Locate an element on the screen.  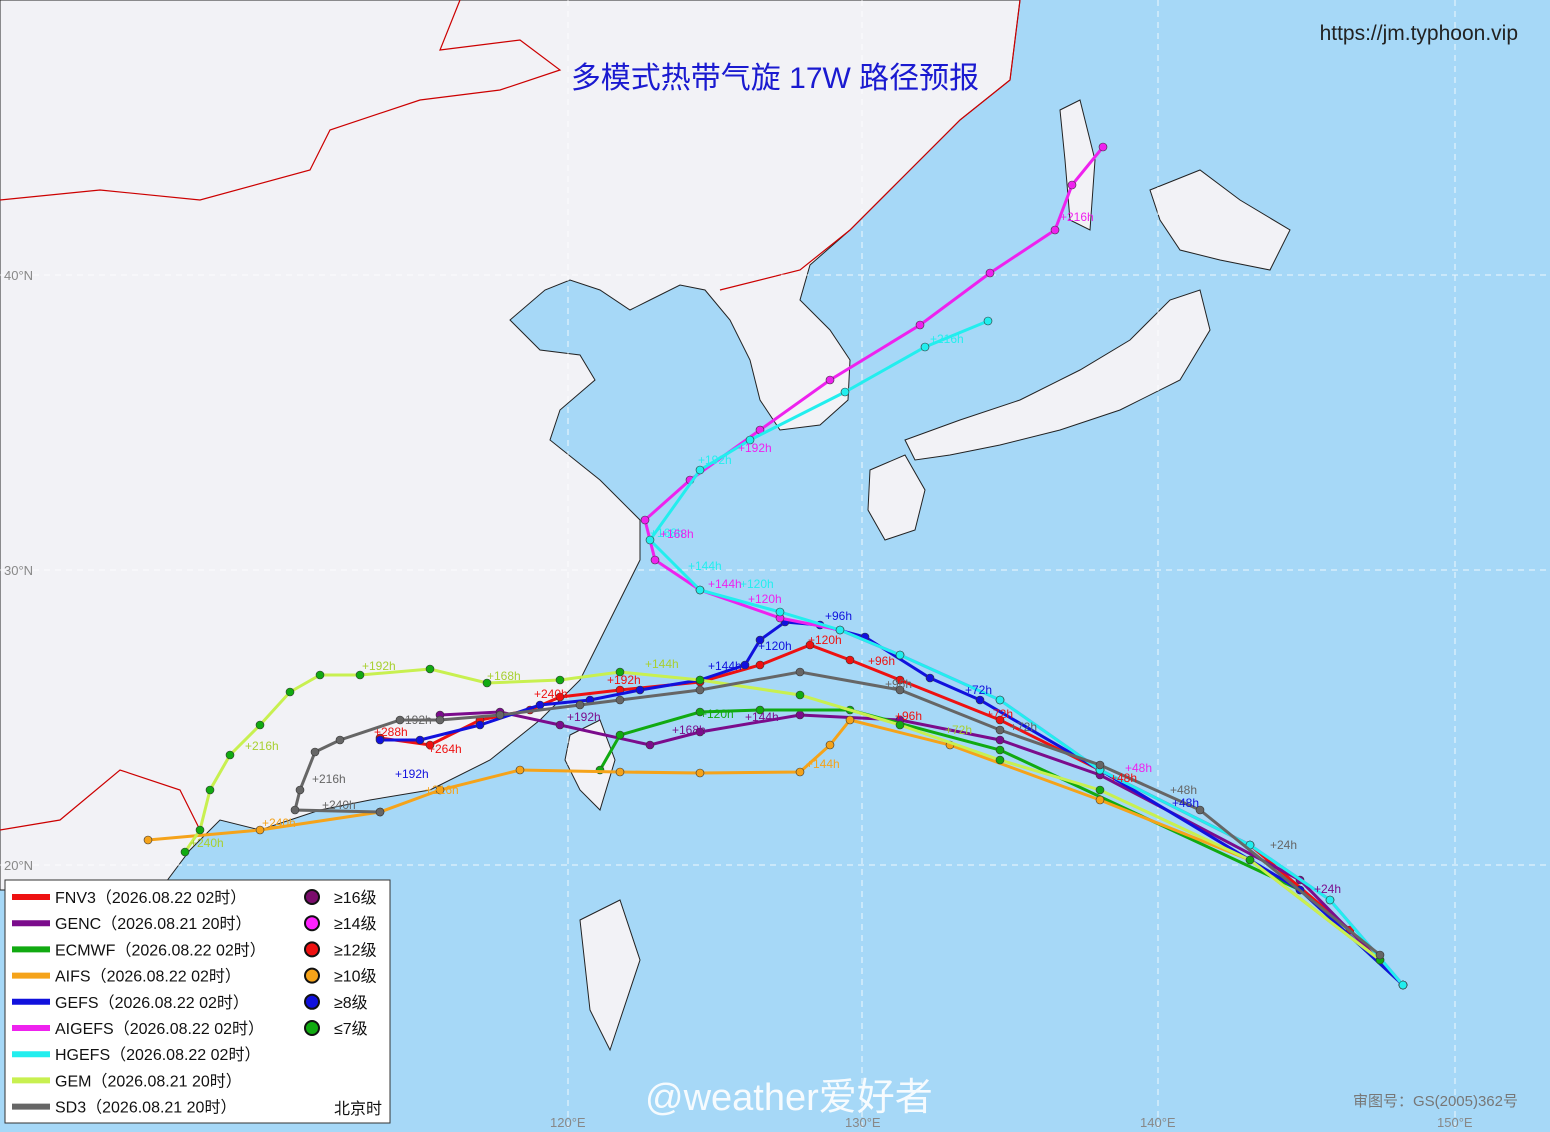
legend-box is located at coordinates (197, 1001).